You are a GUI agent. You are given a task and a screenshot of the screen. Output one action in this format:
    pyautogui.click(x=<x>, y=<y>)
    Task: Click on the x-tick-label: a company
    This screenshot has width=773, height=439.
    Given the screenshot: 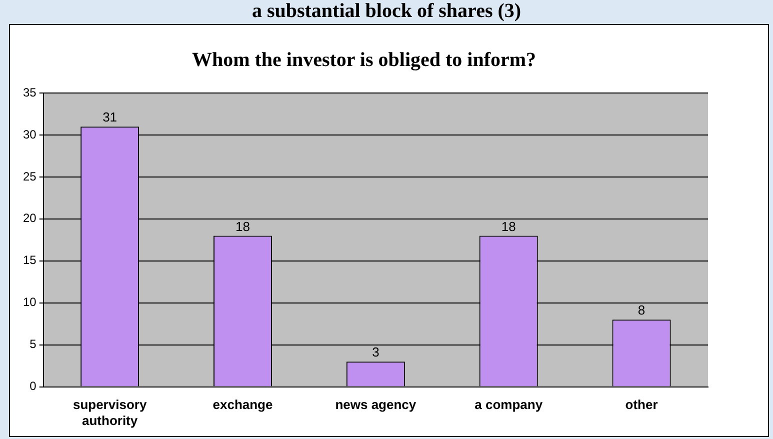 What is the action you would take?
    pyautogui.click(x=509, y=404)
    